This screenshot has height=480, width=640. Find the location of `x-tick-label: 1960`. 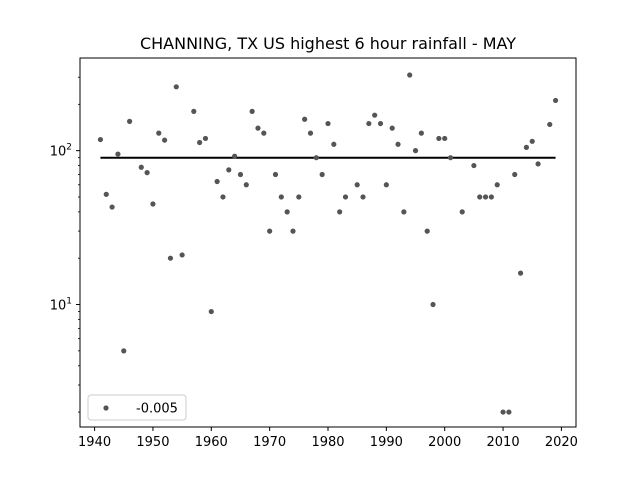

x-tick-label: 1960 is located at coordinates (211, 442).